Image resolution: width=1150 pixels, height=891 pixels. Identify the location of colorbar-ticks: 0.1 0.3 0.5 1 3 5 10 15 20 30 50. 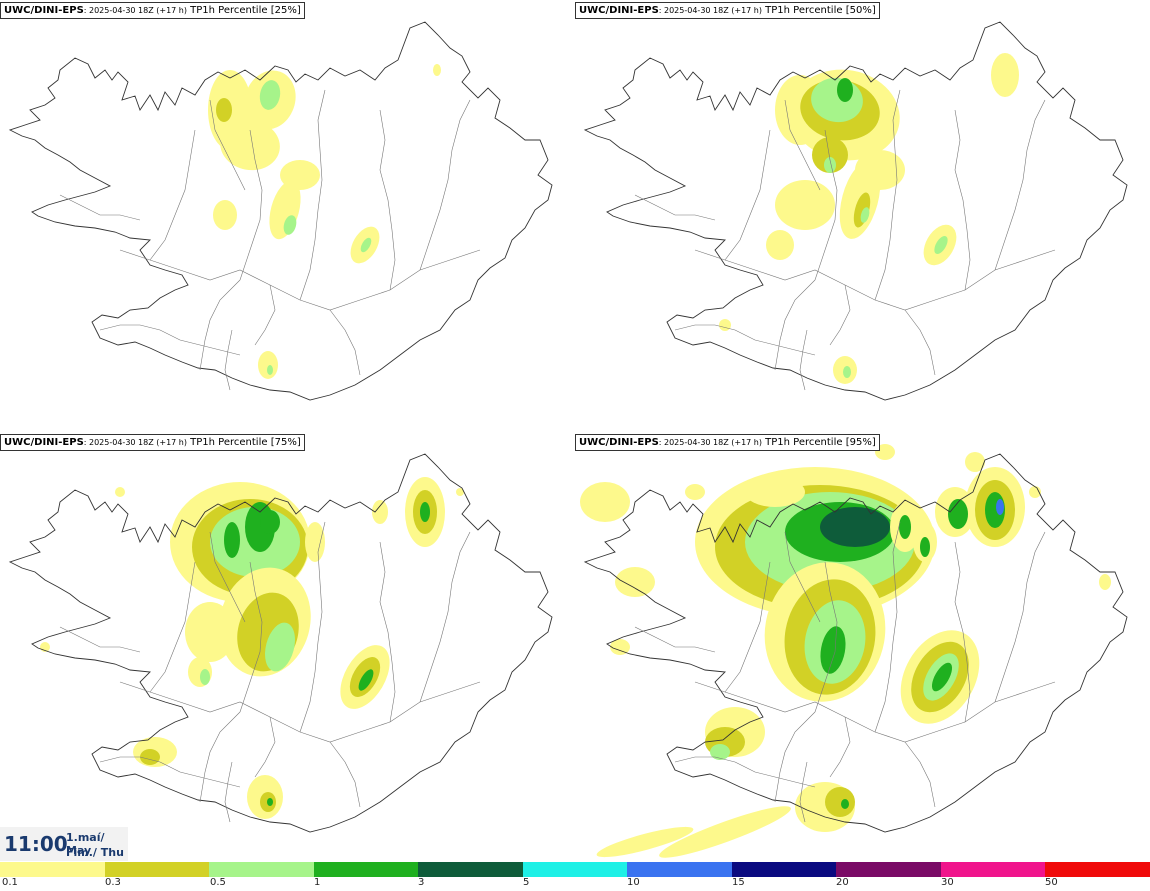
(575, 884).